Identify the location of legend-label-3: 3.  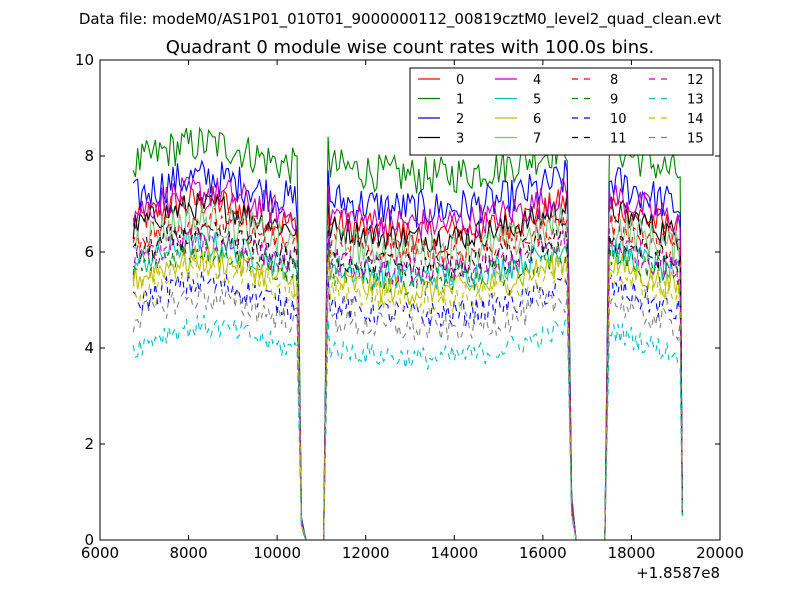
(460, 139).